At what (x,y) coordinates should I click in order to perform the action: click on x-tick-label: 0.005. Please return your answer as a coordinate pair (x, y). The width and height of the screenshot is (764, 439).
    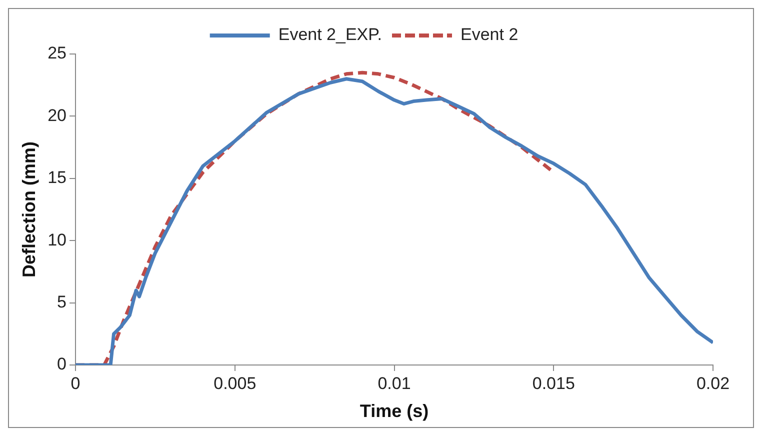
    Looking at the image, I should click on (235, 383).